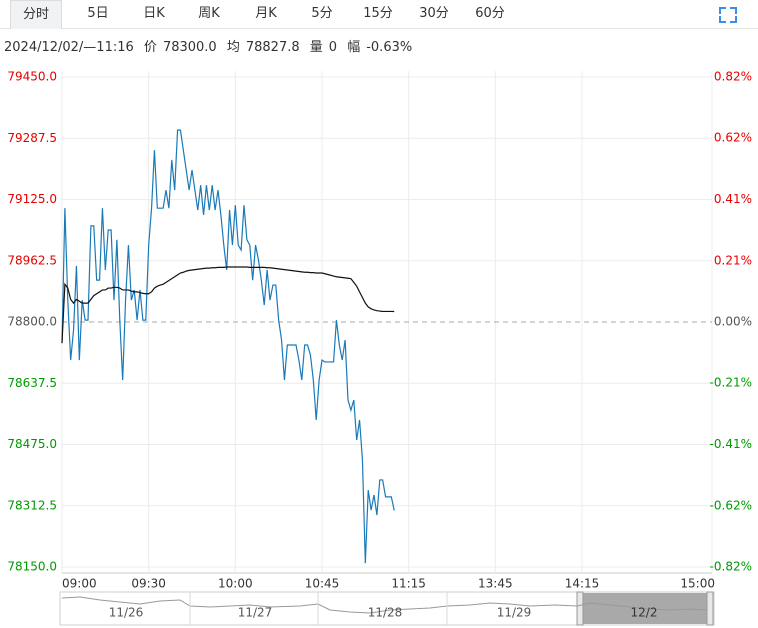 The height and width of the screenshot is (628, 758). Describe the element at coordinates (69, 47) in the screenshot. I see `datetime: 2024/12/02/—11:16` at that location.